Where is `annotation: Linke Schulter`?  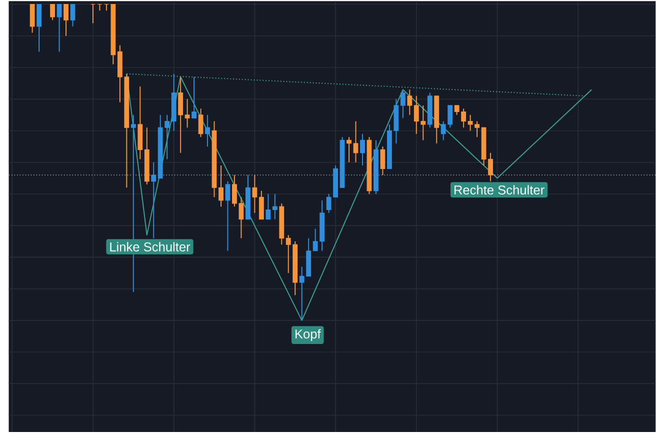 annotation: Linke Schulter is located at coordinates (150, 247).